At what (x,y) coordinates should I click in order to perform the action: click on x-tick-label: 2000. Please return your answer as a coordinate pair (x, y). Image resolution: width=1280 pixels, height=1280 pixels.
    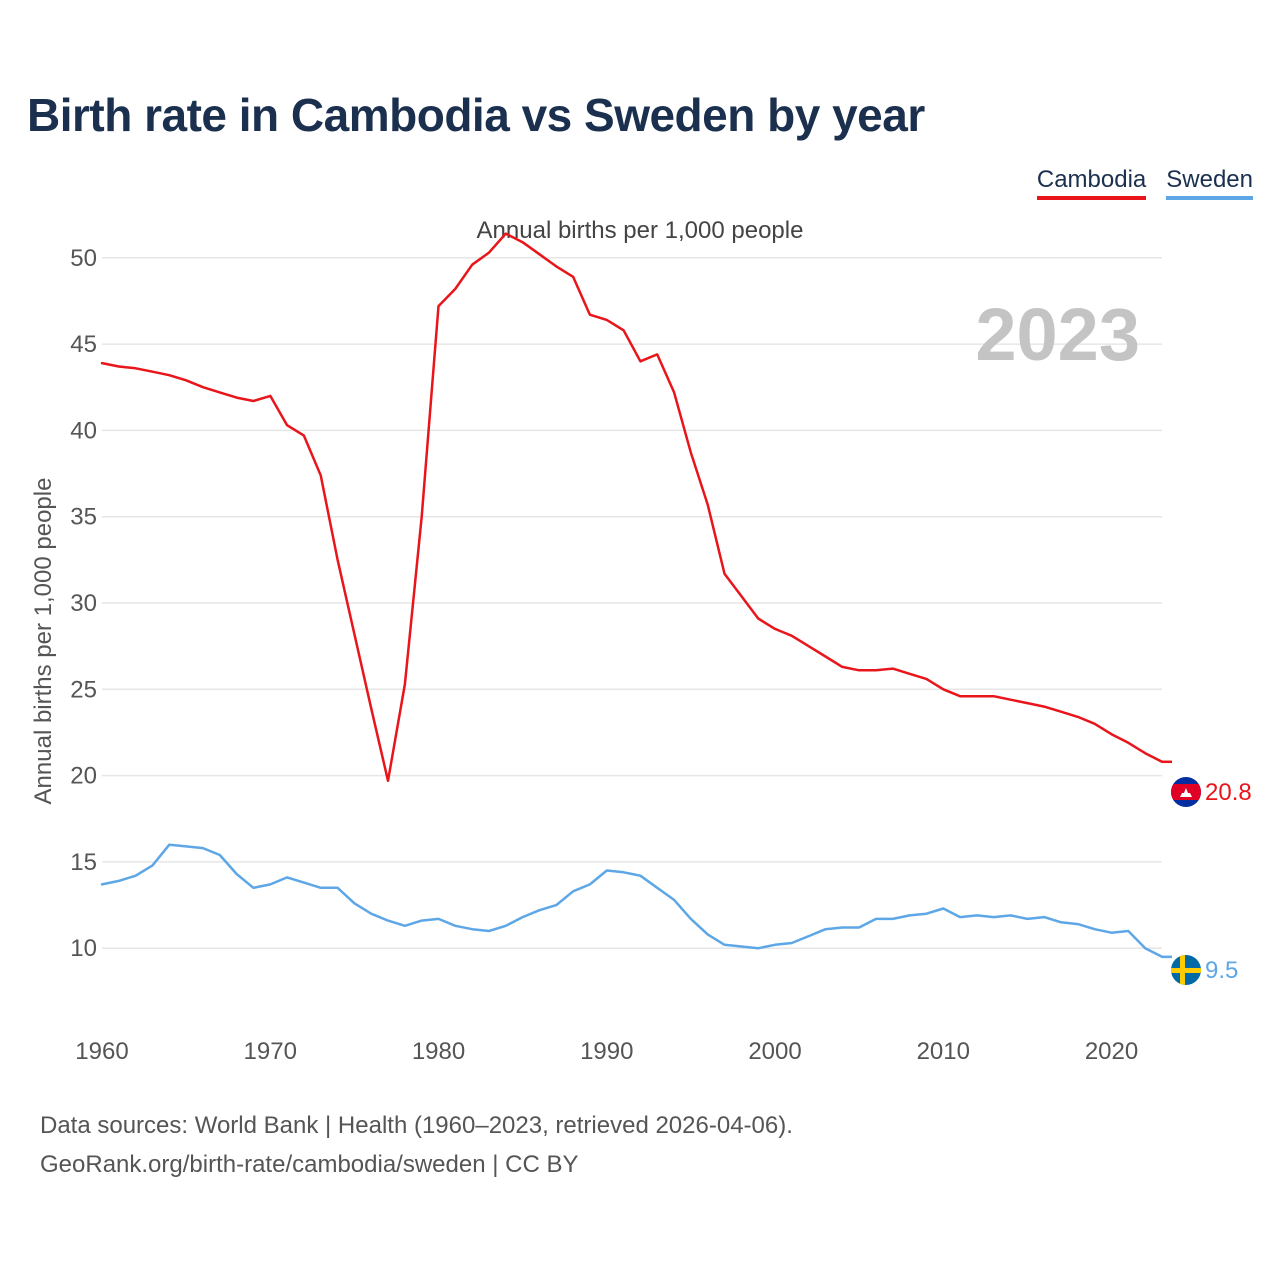
    Looking at the image, I should click on (774, 1051).